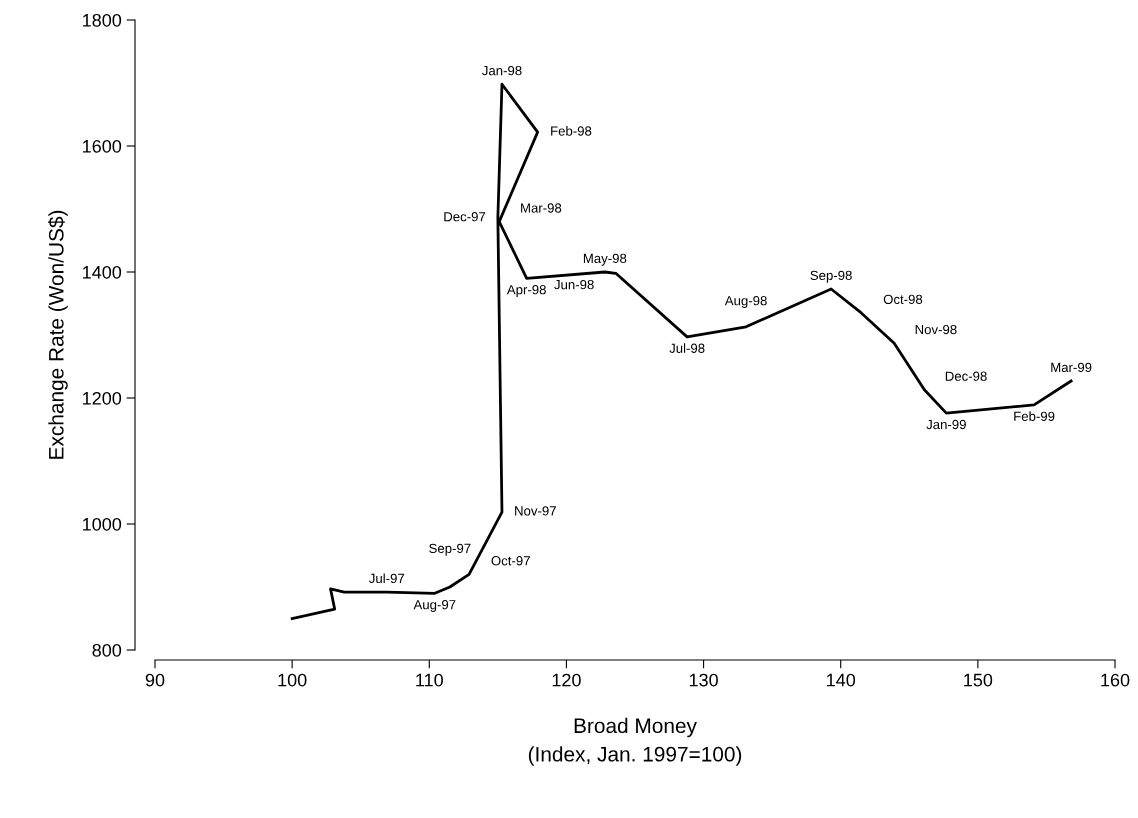 The width and height of the screenshot is (1138, 818). Describe the element at coordinates (510, 561) in the screenshot. I see `annotation: Oct-97` at that location.